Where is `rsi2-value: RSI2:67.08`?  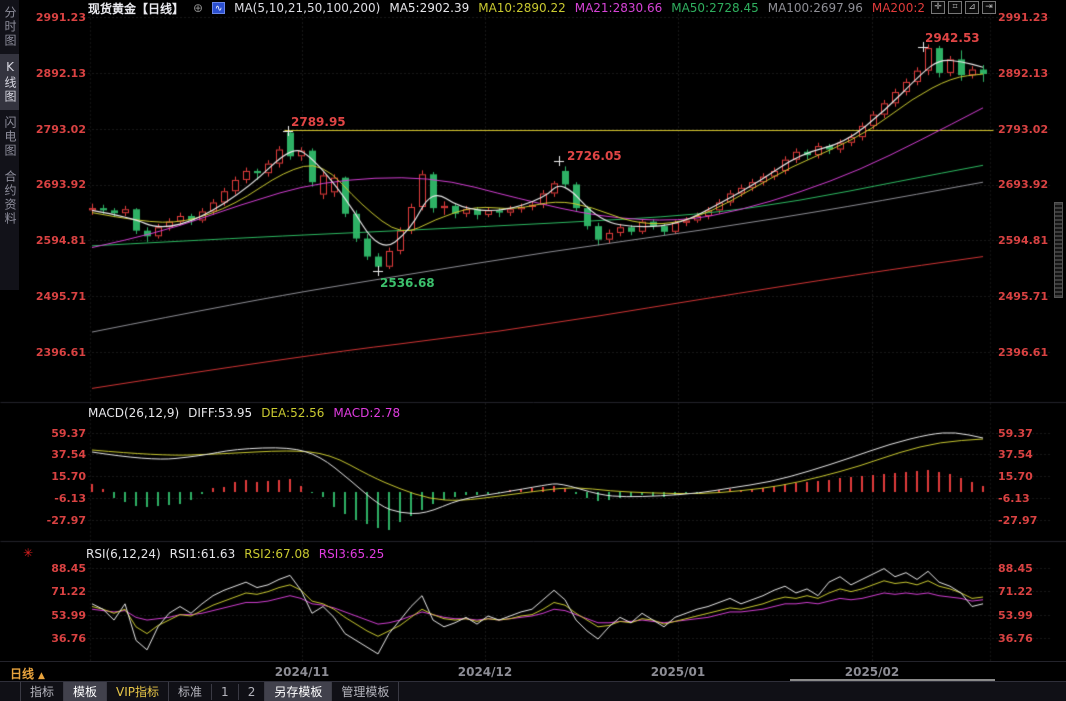 rsi2-value: RSI2:67.08 is located at coordinates (277, 554).